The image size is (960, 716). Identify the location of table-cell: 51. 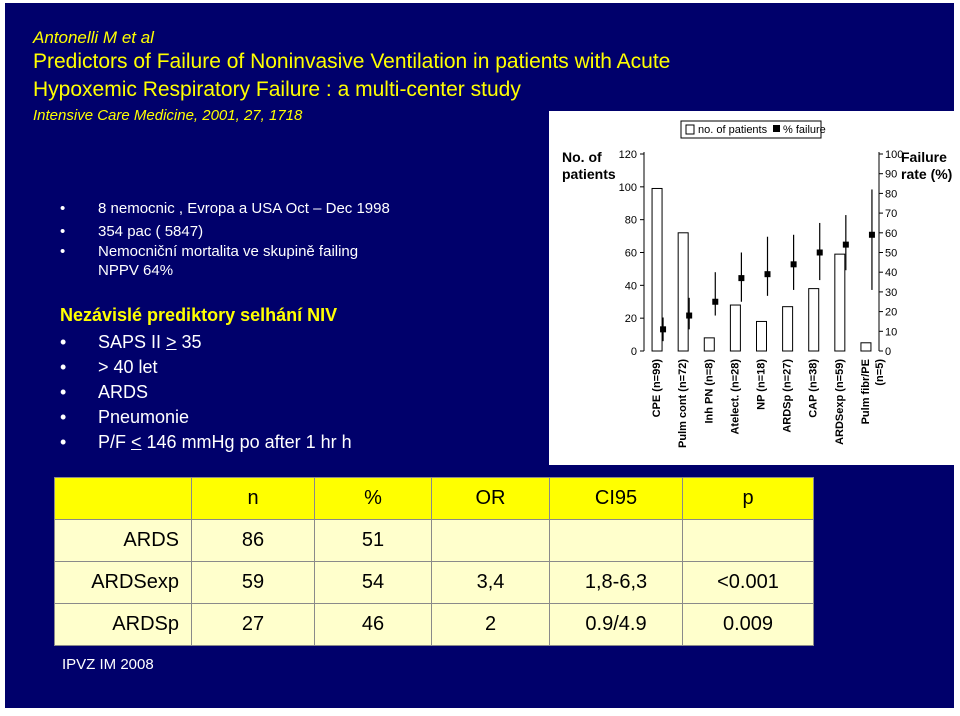
(373, 540).